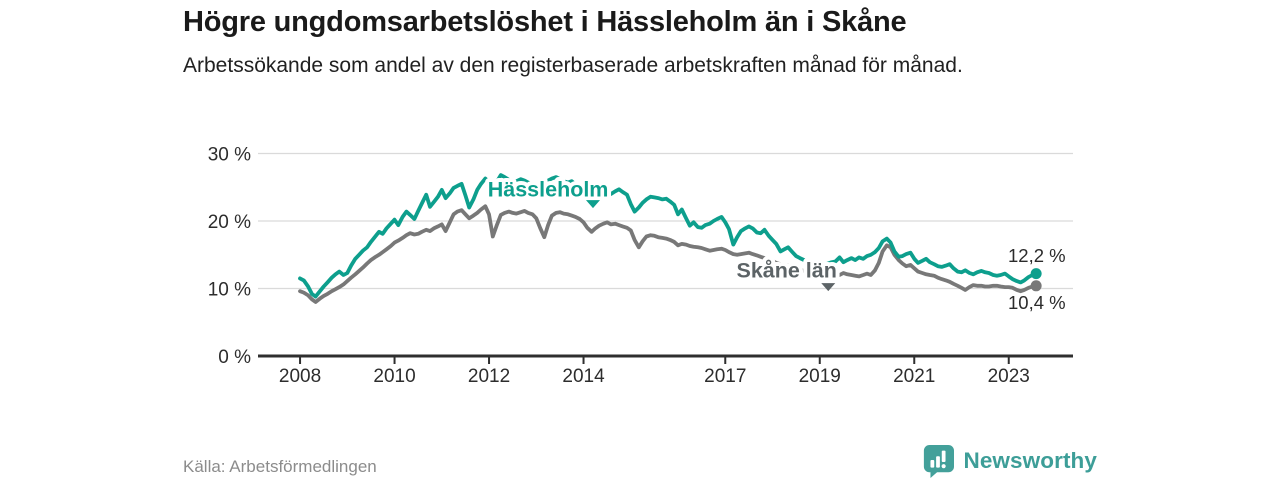 The height and width of the screenshot is (480, 1280). I want to click on y-tick-label: 30 %, so click(229, 155).